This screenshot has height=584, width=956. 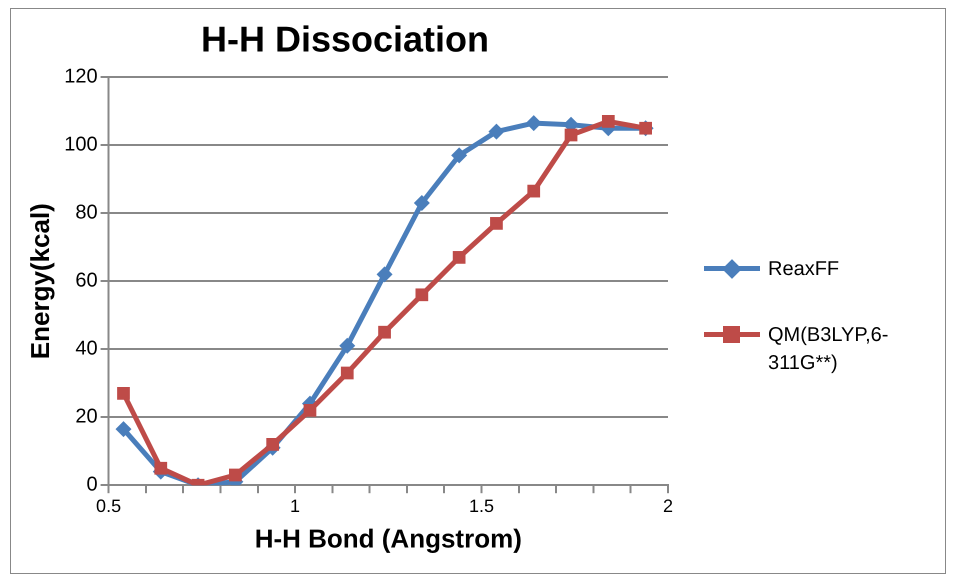 I want to click on legend-label: QM(B3LYP,6-311G**), so click(x=829, y=349).